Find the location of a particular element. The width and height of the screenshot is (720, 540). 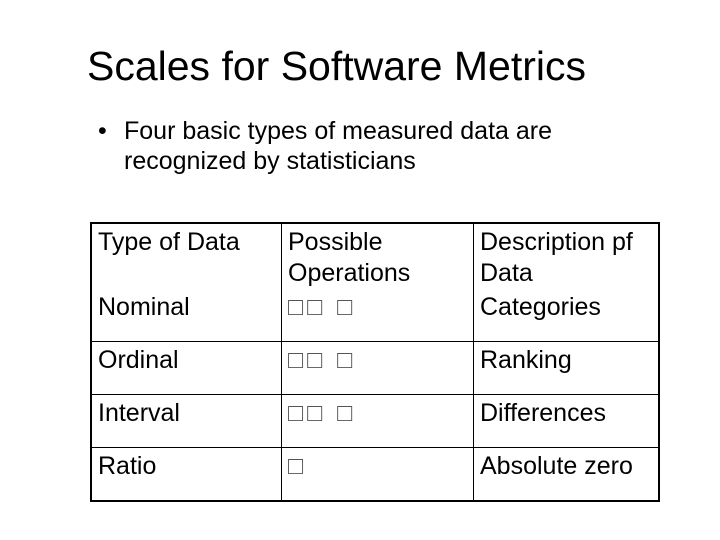

cell-description: Ranking is located at coordinates (566, 368).